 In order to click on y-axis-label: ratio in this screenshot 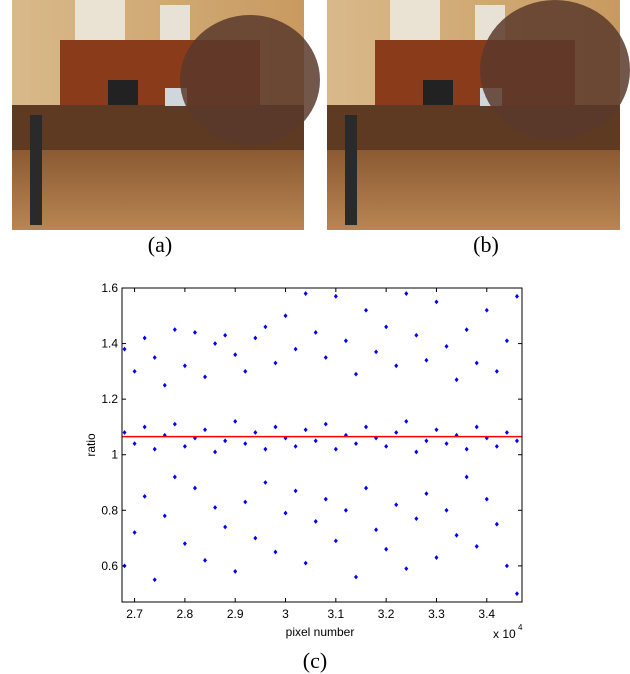, I will do `click(91, 445)`.